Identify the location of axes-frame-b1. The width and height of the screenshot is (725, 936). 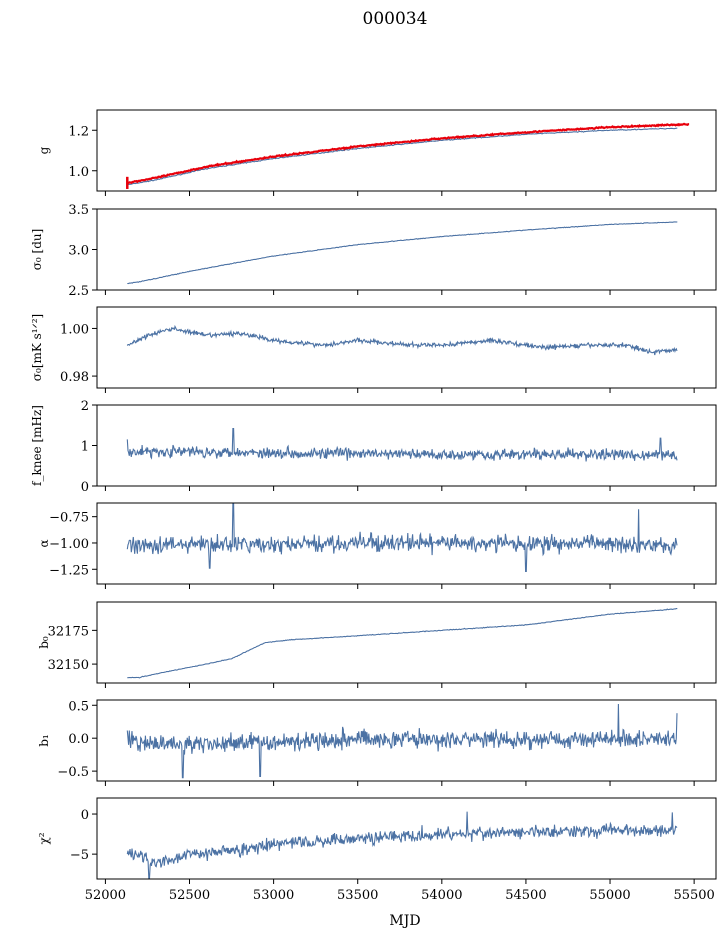
(406, 740).